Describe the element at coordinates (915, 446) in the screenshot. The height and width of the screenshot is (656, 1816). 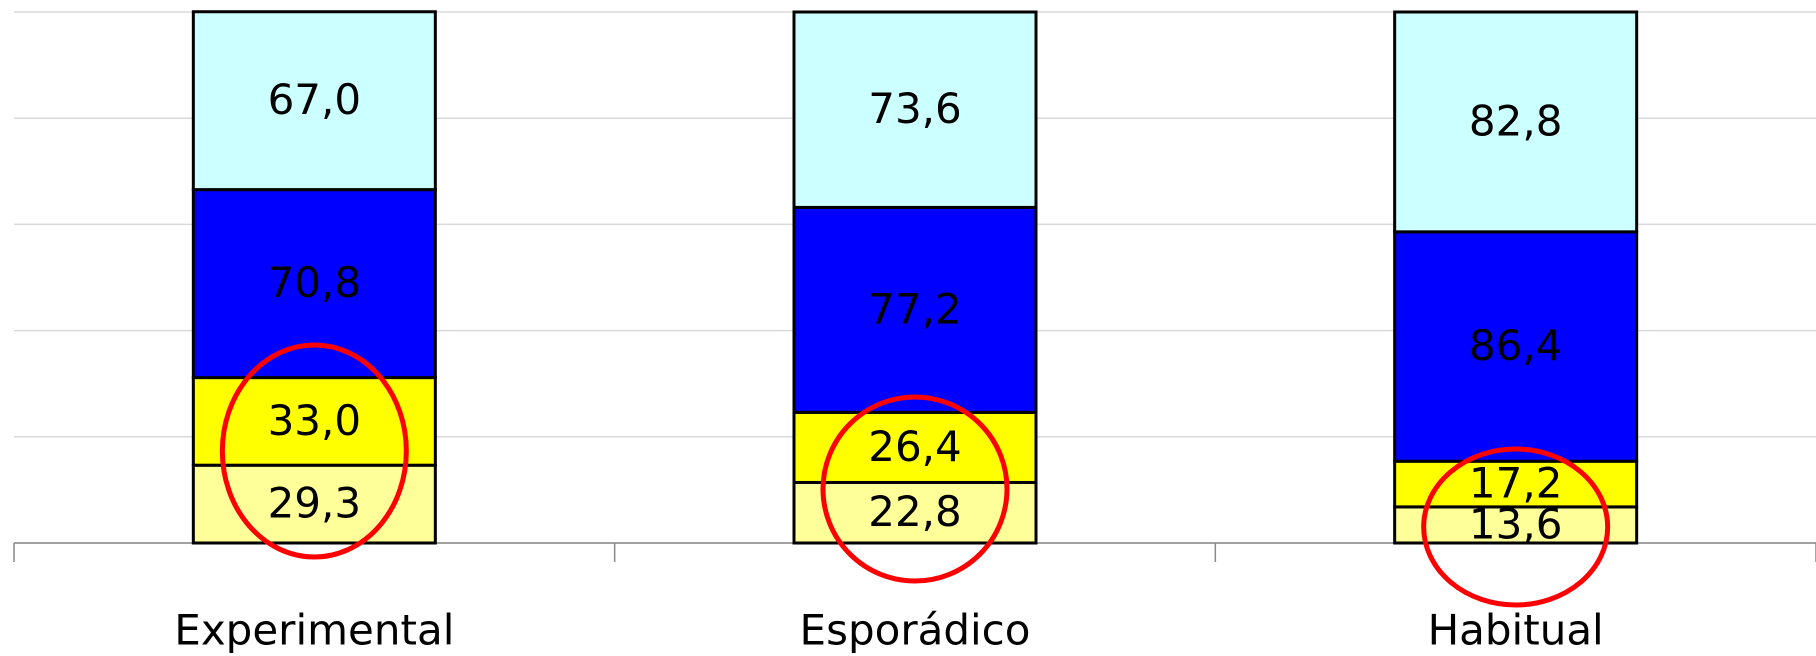
I see `data-label: 26,4` at that location.